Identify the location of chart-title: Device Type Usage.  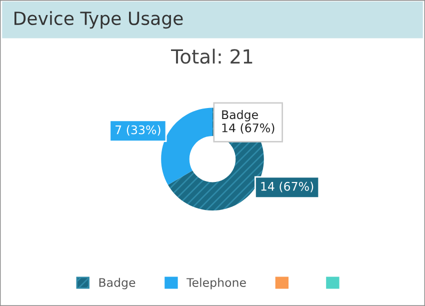
(98, 20).